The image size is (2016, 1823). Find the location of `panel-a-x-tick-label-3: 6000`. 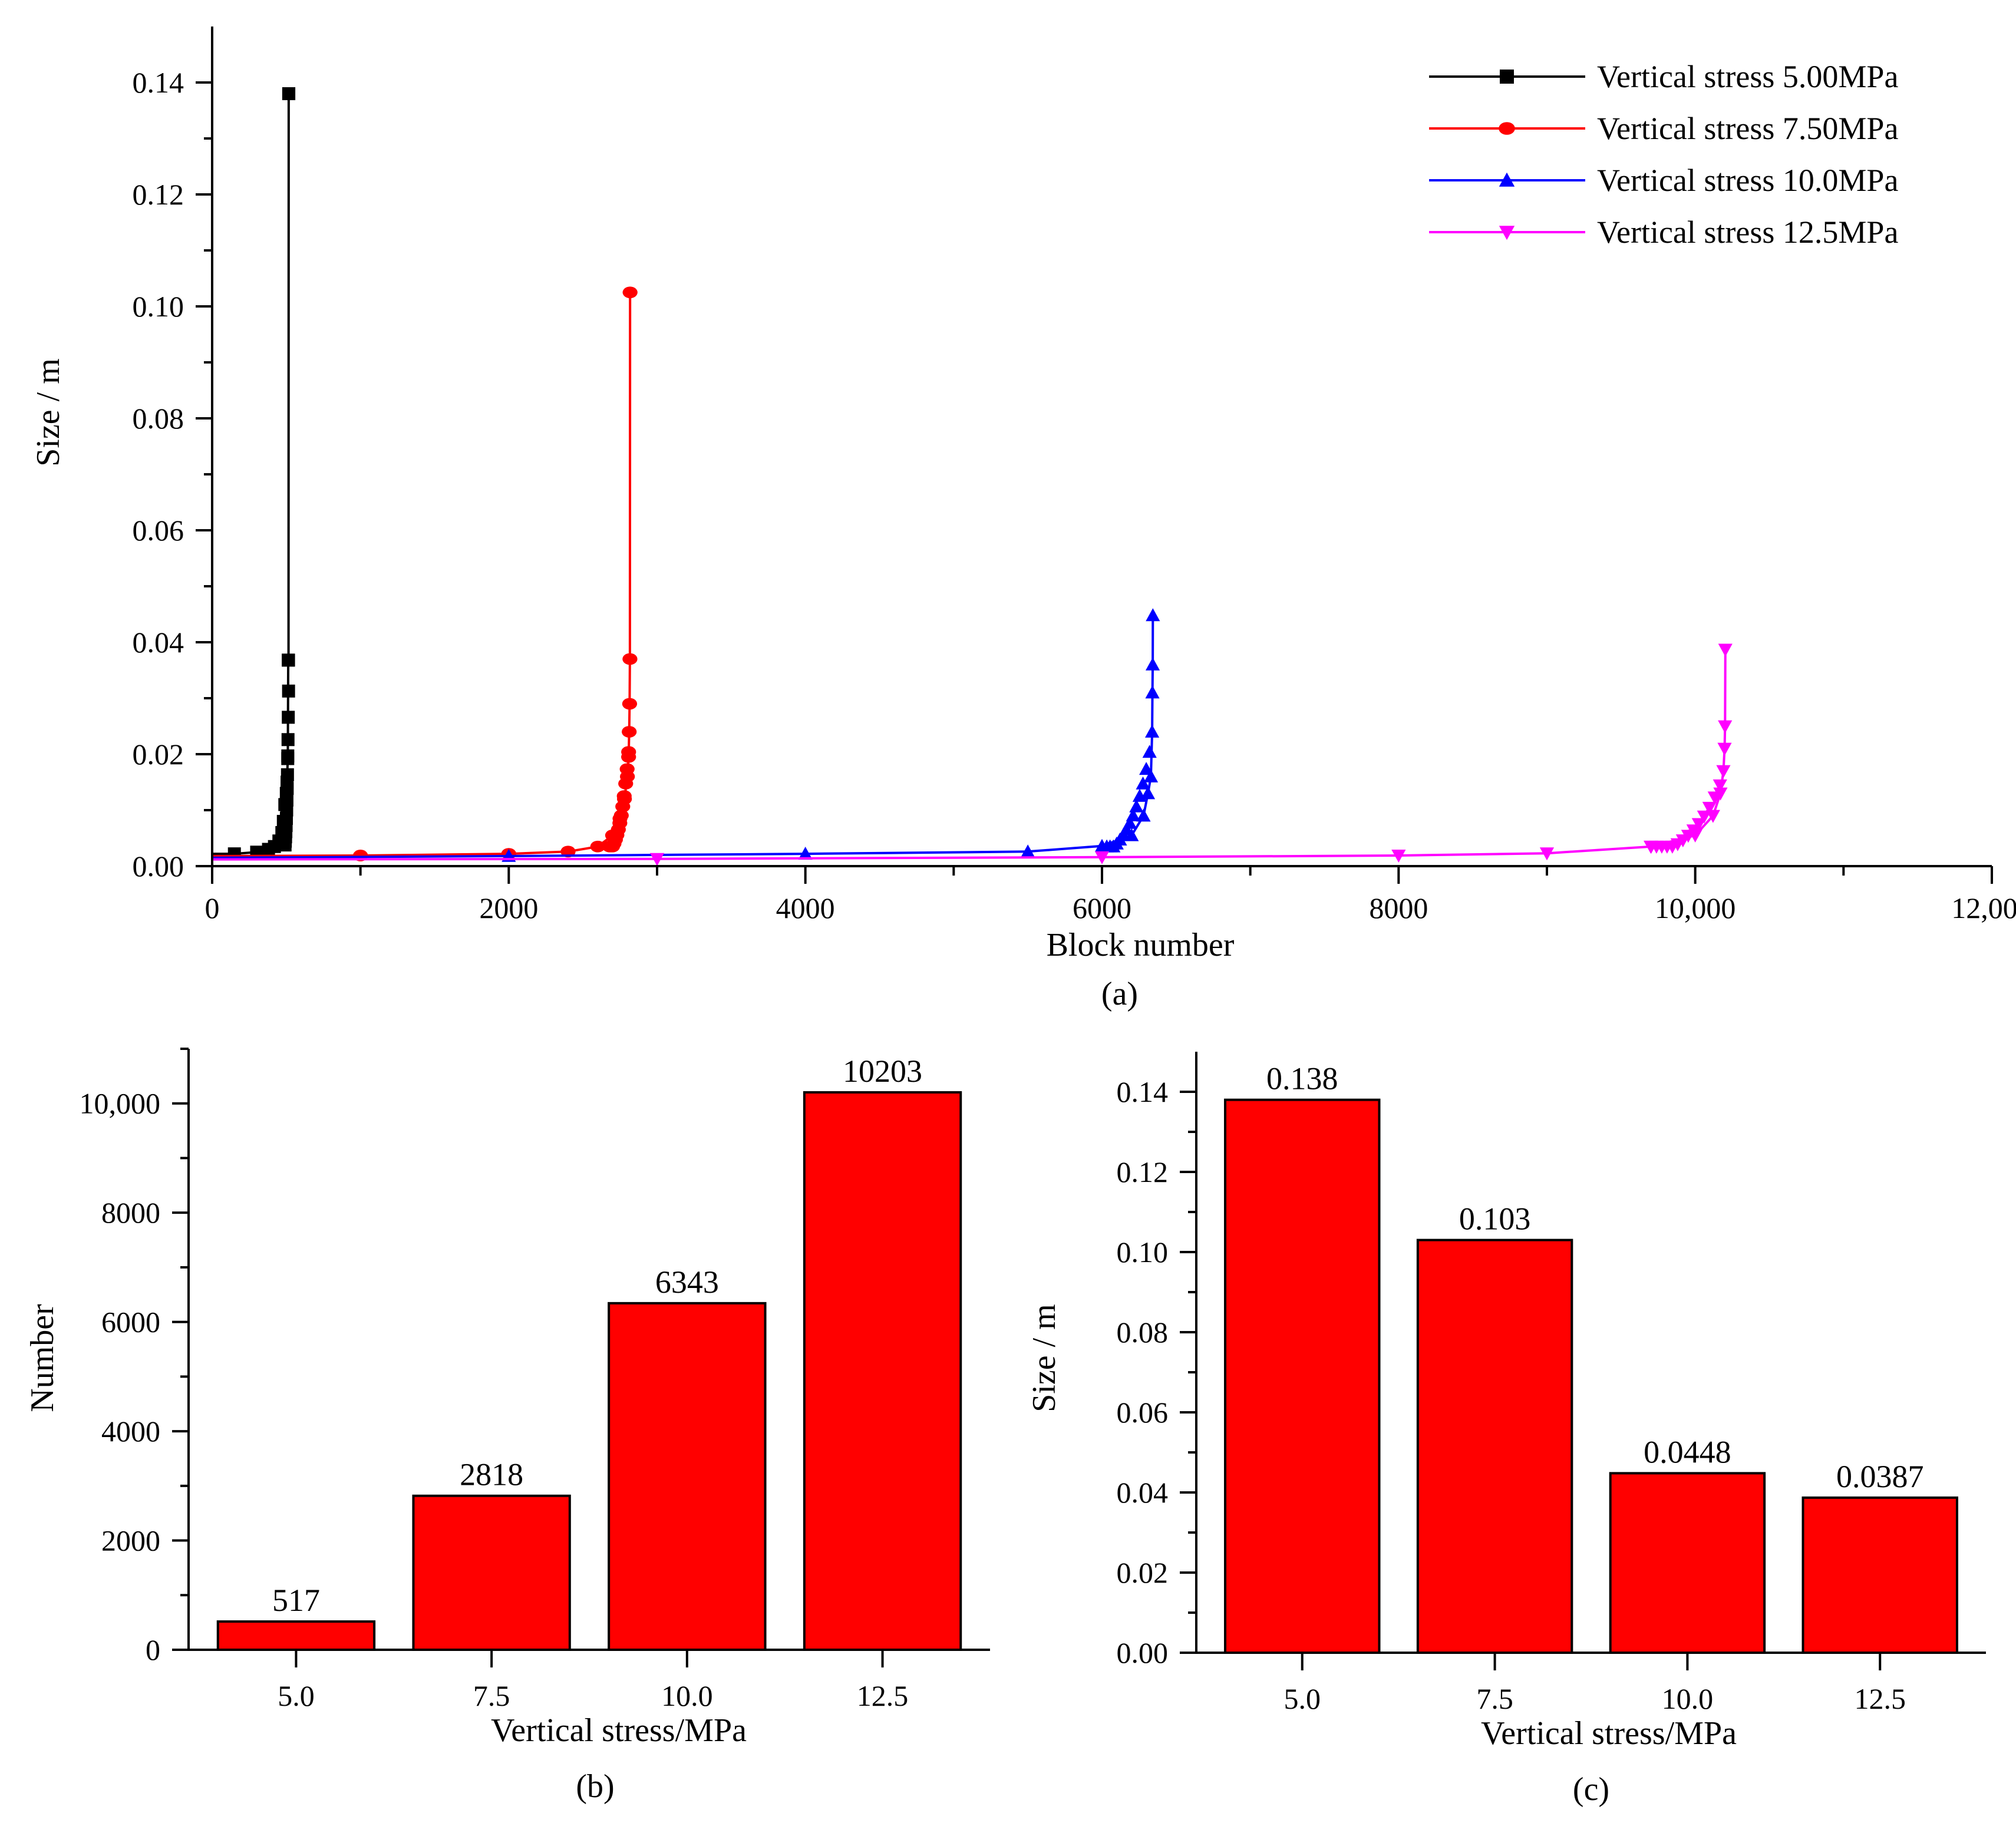

panel-a-x-tick-label-3: 6000 is located at coordinates (1102, 908).